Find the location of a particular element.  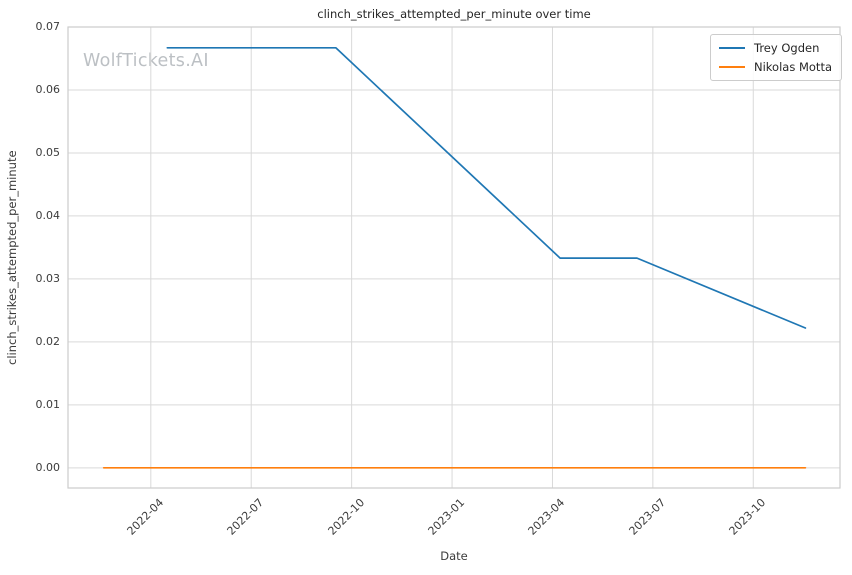

y-tick-label: 0.04 is located at coordinates (48, 215).